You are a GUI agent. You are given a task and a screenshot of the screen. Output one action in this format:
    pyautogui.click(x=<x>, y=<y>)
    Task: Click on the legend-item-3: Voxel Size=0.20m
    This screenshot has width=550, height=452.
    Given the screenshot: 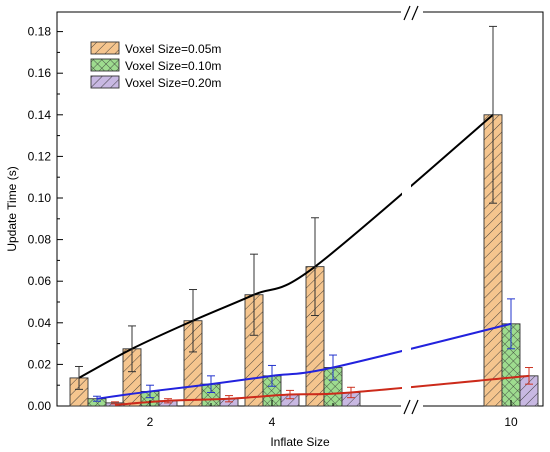 What is the action you would take?
    pyautogui.click(x=155, y=82)
    